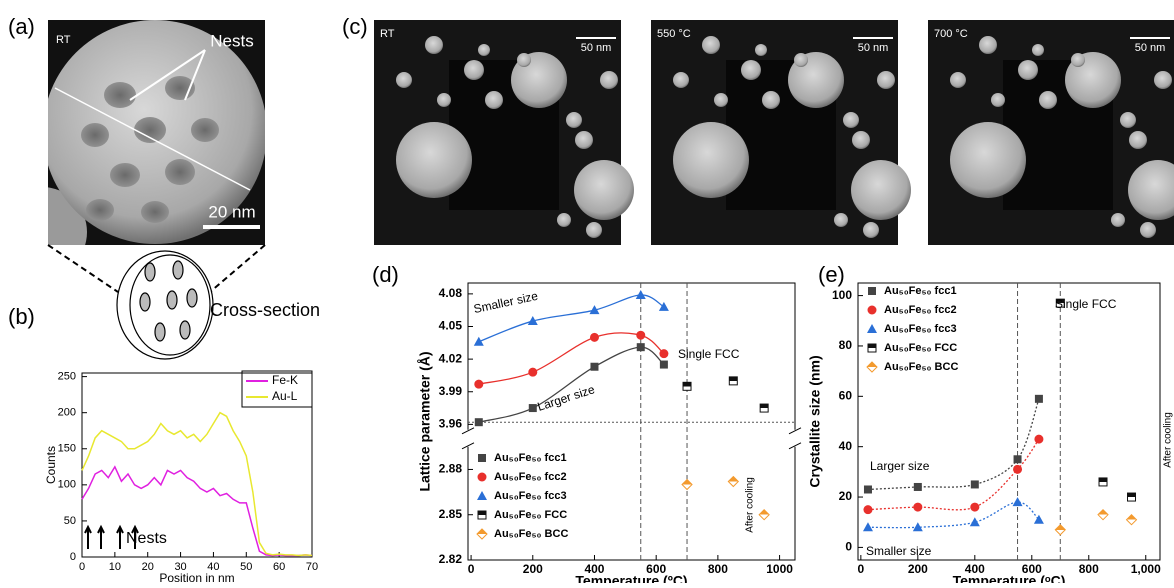 This screenshot has height=588, width=1174. I want to click on x-axis-title: Temperature (ºC), so click(631, 578).